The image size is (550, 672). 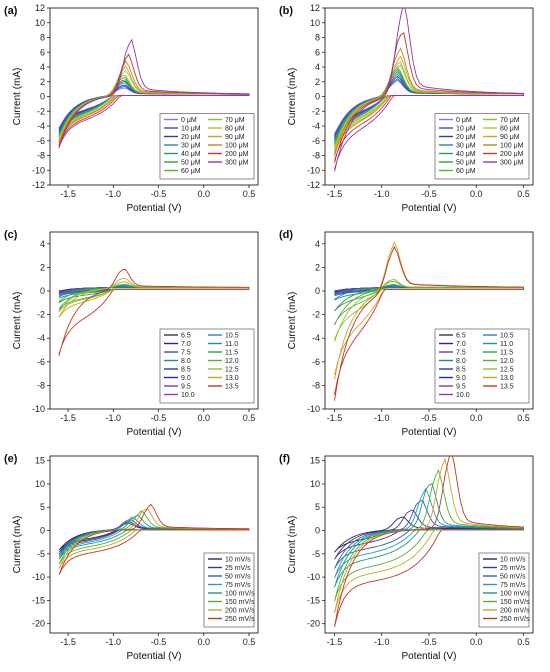 What do you see at coordinates (513, 577) in the screenshot?
I see `legend-label: 50 mV/s` at bounding box center [513, 577].